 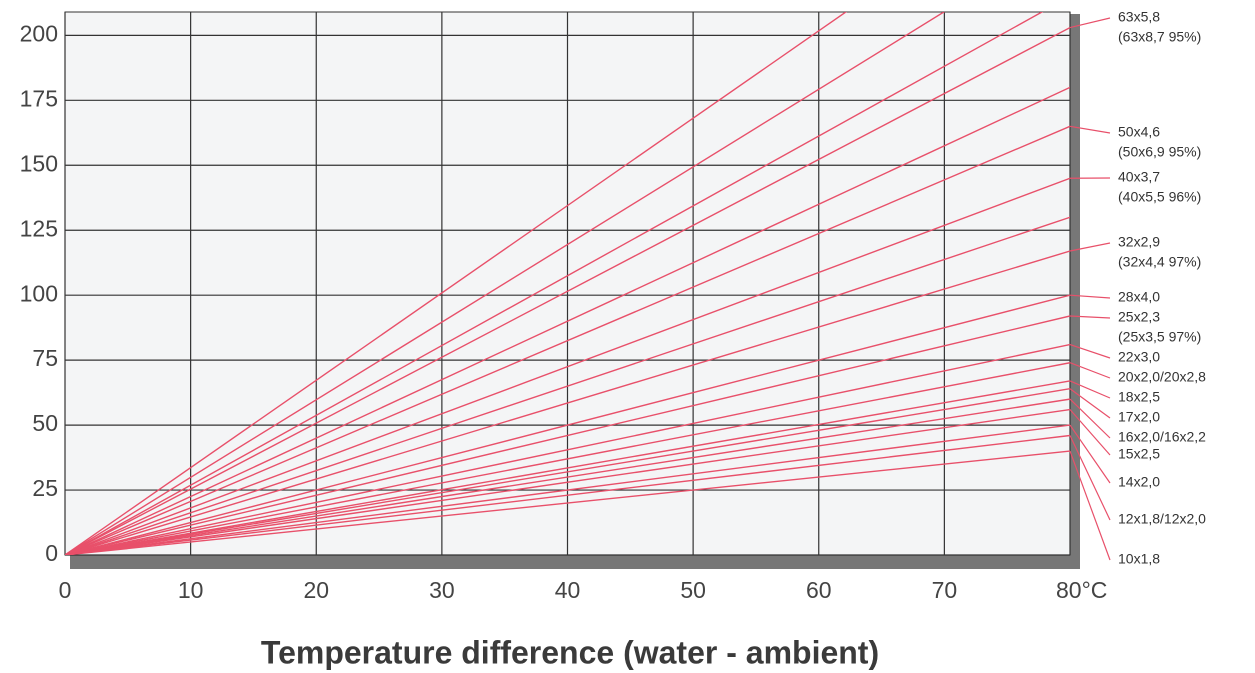 What do you see at coordinates (316, 590) in the screenshot?
I see `x-tick-label: 20` at bounding box center [316, 590].